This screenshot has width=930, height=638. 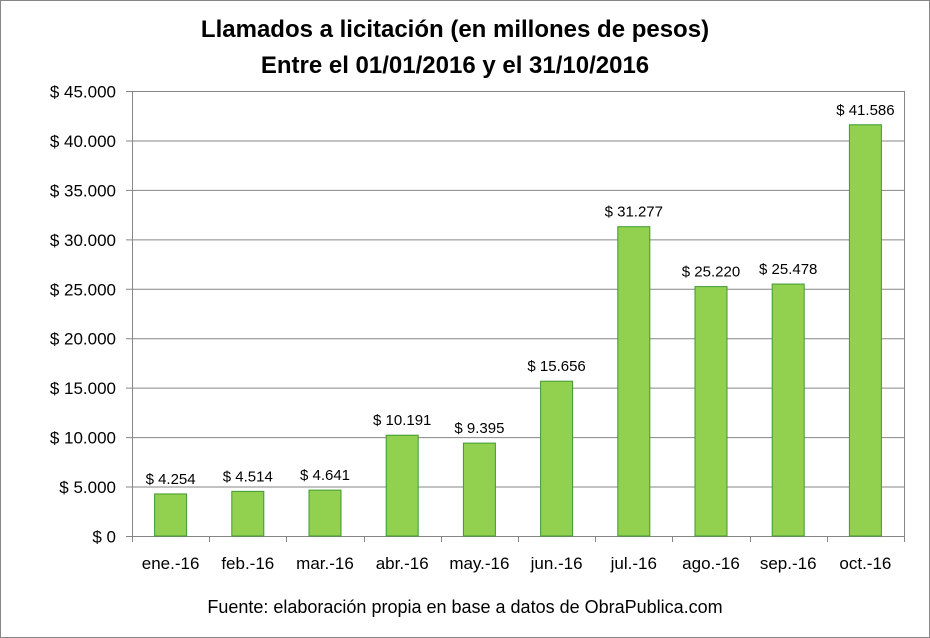 I want to click on x-tick-label: jul.-16, so click(x=633, y=563).